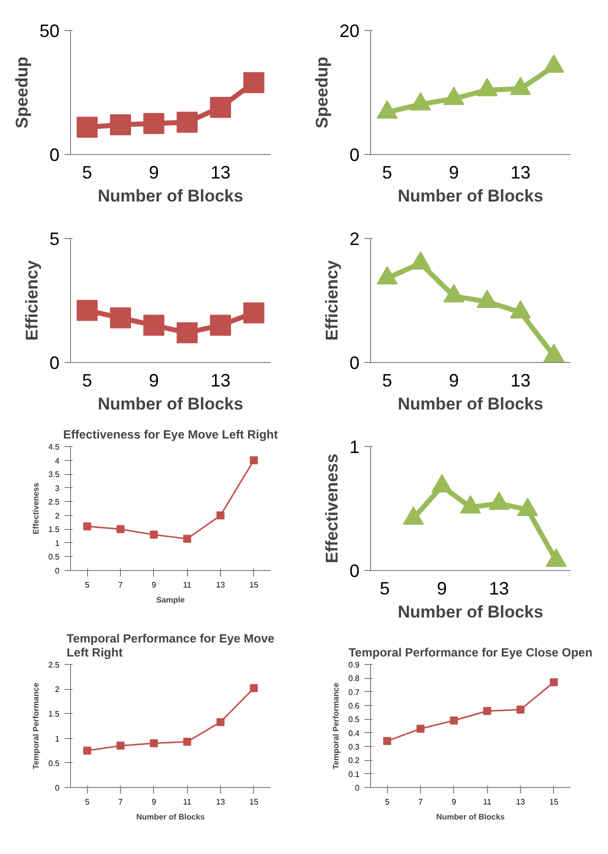 The image size is (608, 854). What do you see at coordinates (354, 747) in the screenshot?
I see `y-tick-label: 0.3` at bounding box center [354, 747].